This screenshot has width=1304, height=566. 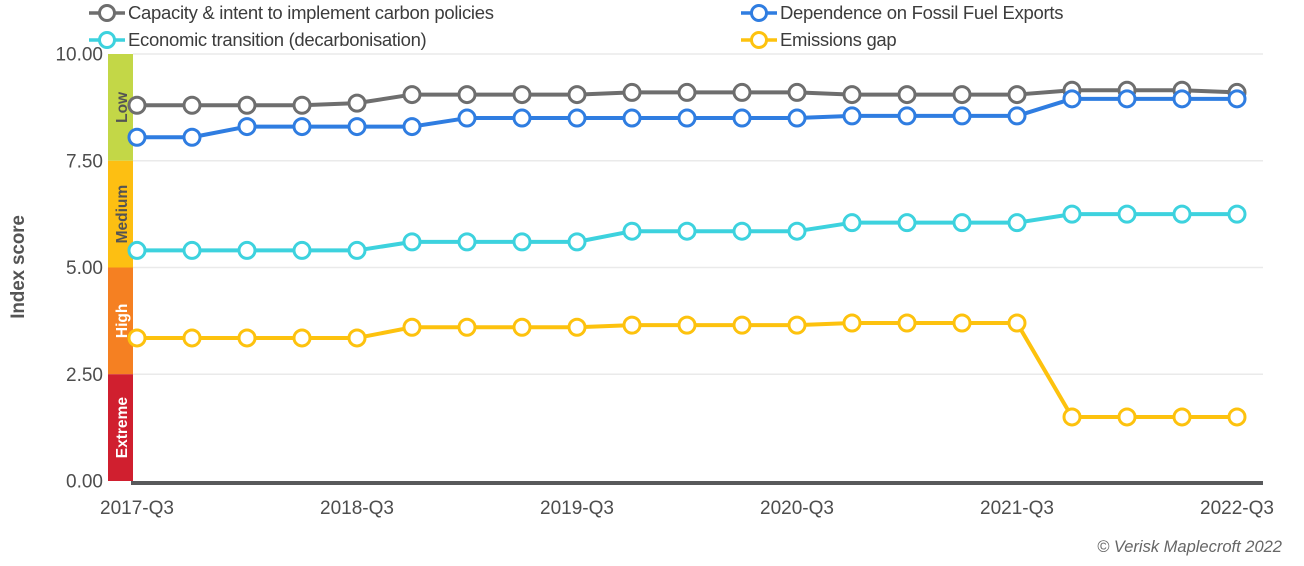 I want to click on y-tick-label: 0.00, so click(x=84, y=482).